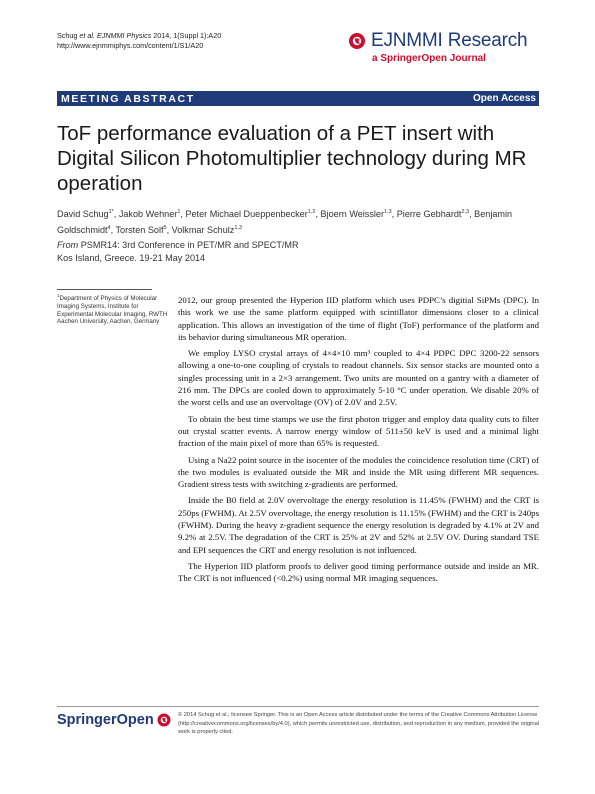 The height and width of the screenshot is (794, 595). I want to click on conference-location: Kos Island, Greece. 19-21 May 2014, so click(131, 258).